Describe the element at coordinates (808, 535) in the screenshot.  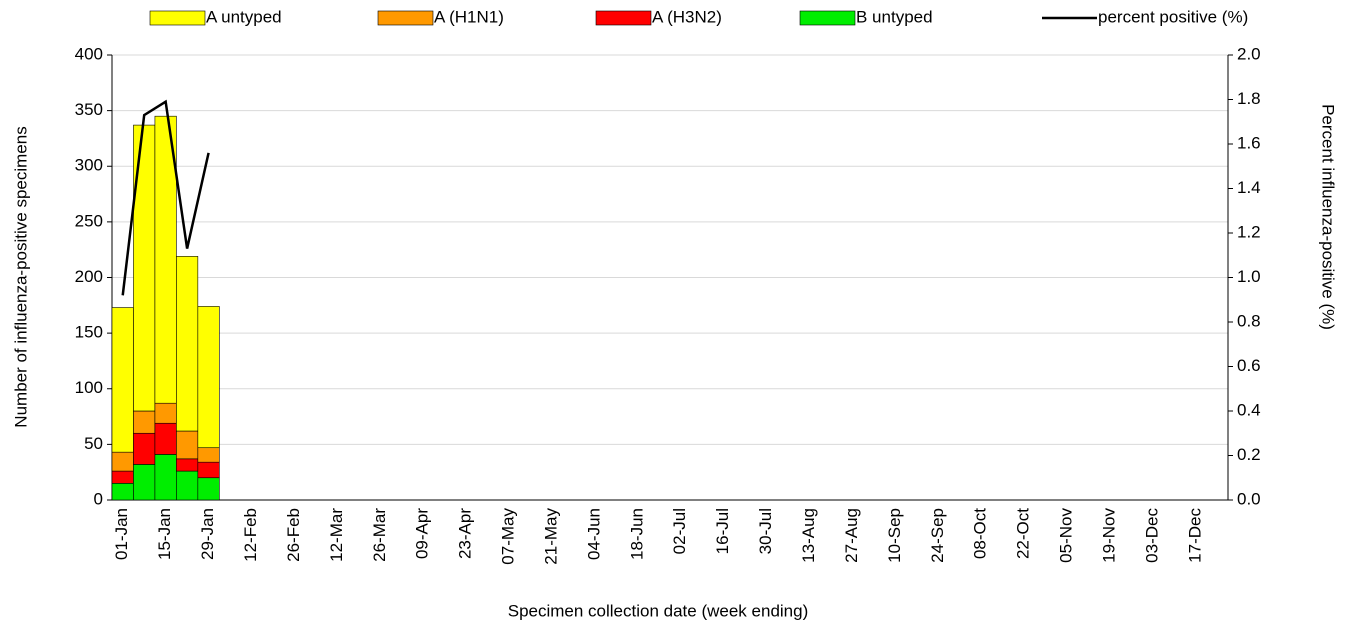
I see `x-tick-label: 13-Aug` at that location.